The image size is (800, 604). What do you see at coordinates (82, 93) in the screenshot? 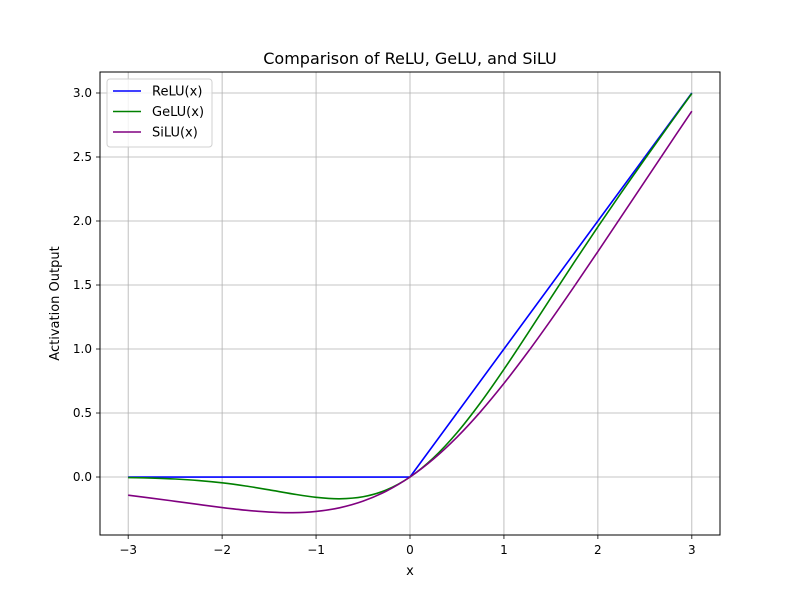
I see `y-tick-label: 3.0` at bounding box center [82, 93].